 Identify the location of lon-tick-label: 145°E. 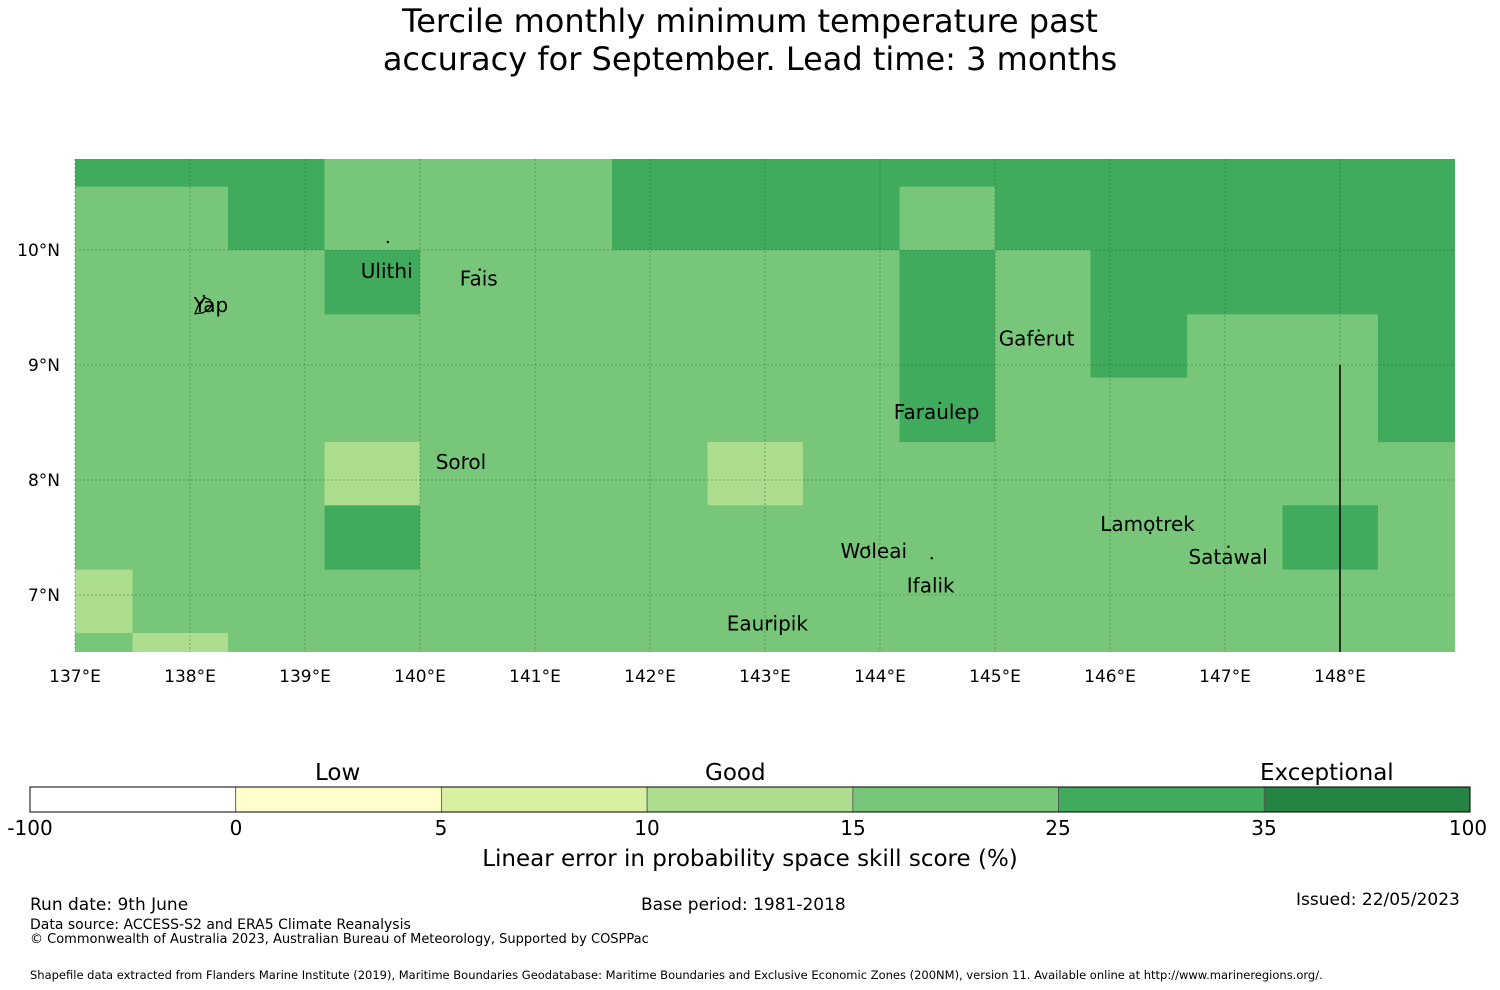
(995, 677).